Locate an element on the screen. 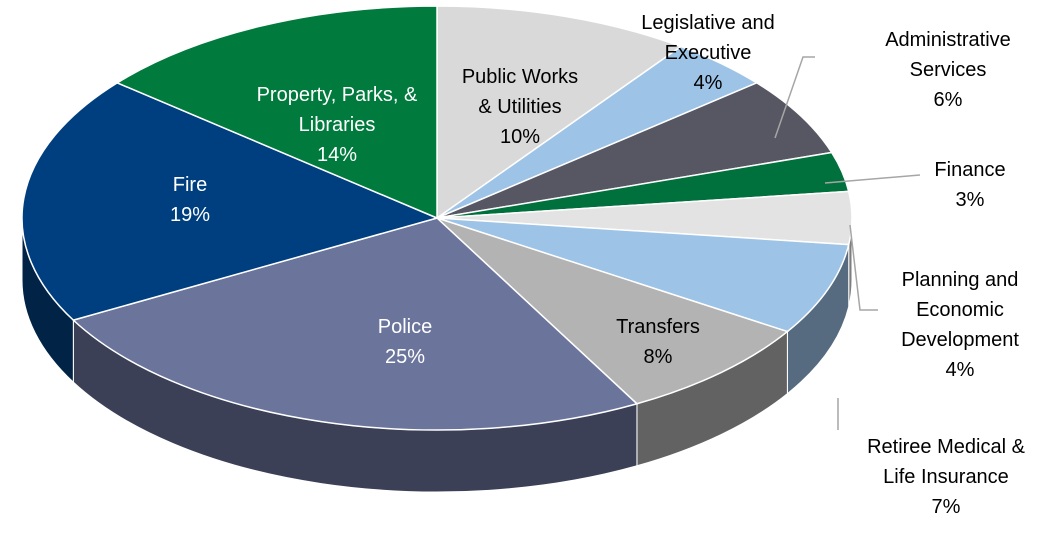  value-label: 14% is located at coordinates (337, 155).